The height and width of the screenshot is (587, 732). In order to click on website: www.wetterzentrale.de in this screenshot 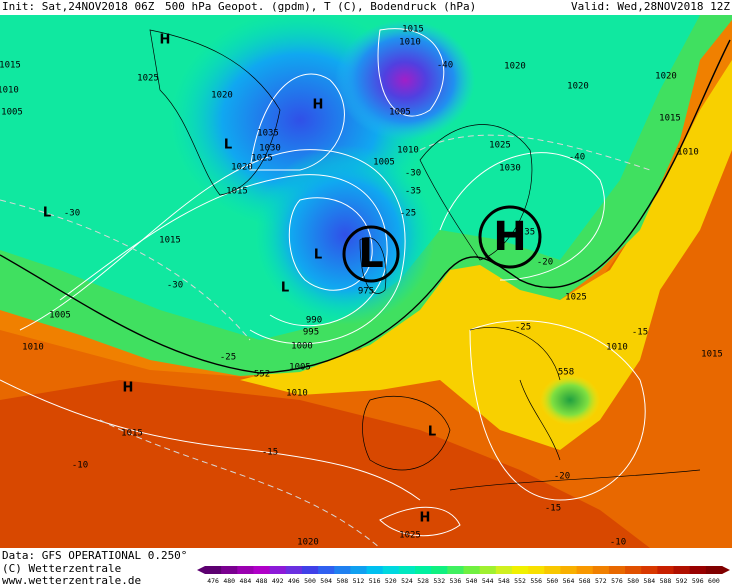, I will do `click(71, 580)`.